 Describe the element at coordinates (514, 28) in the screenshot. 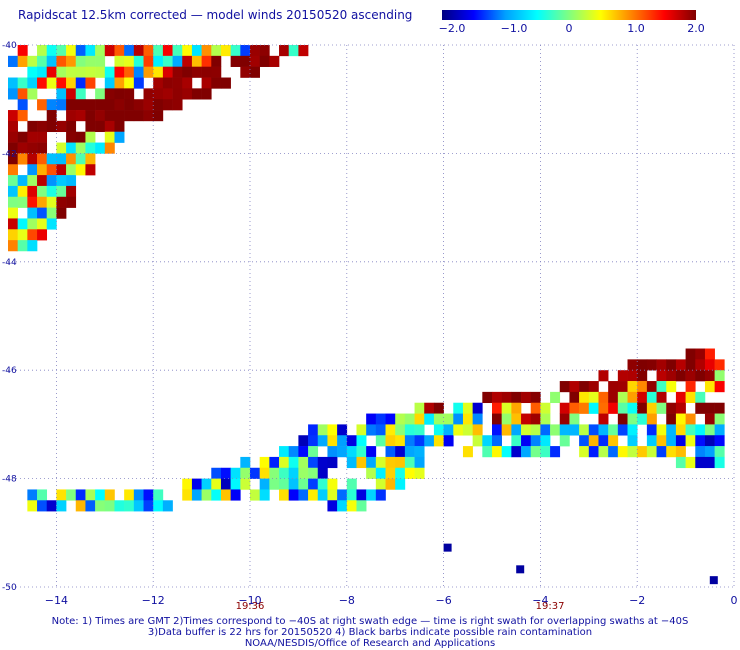

I see `colorbar-tick-label: −1.0` at that location.